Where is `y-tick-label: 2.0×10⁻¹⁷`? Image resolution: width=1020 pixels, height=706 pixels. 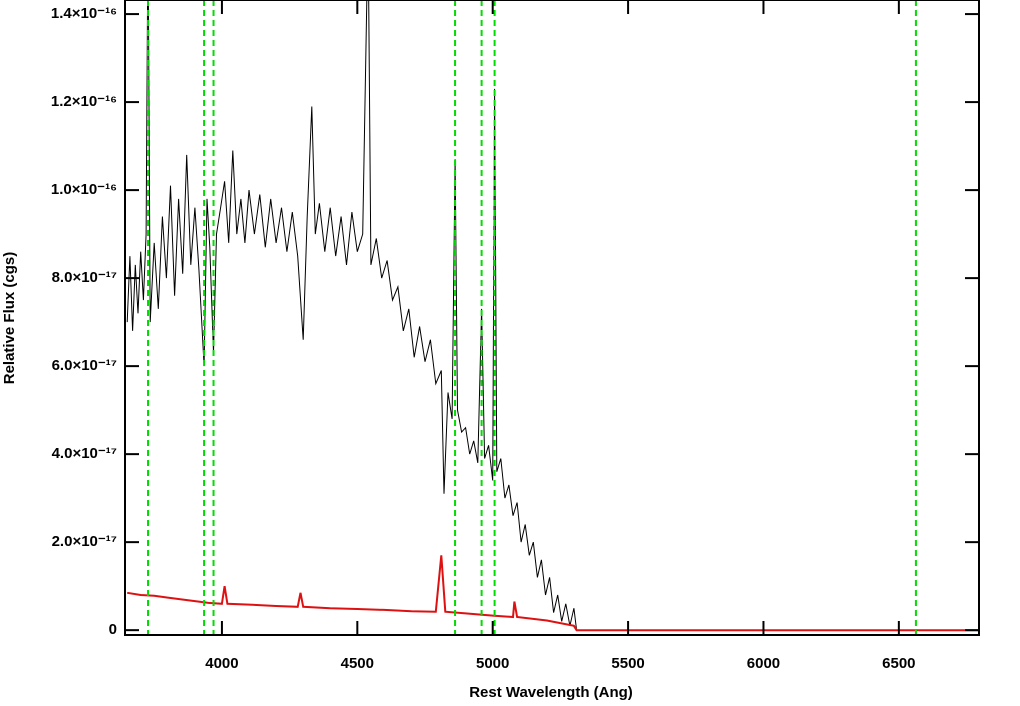
y-tick-label: 2.0×10⁻¹⁷ is located at coordinates (84, 541).